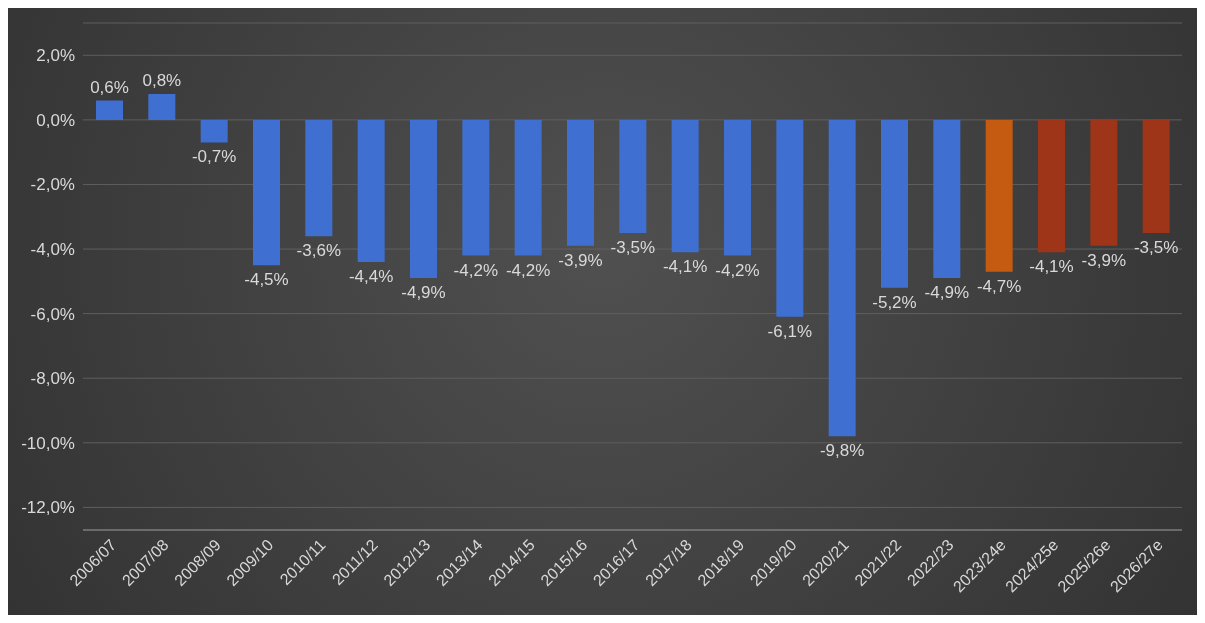 The height and width of the screenshot is (623, 1205). What do you see at coordinates (55, 120) in the screenshot?
I see `y-tick-label: 0,0%` at bounding box center [55, 120].